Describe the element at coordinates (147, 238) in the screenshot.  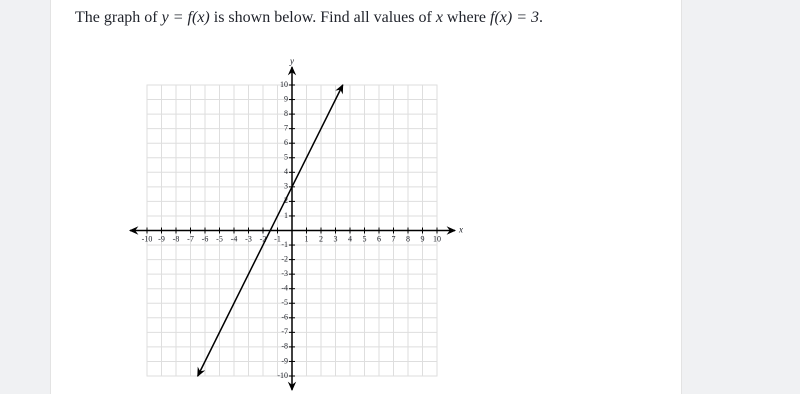
I see `x-tick-label: -10` at that location.